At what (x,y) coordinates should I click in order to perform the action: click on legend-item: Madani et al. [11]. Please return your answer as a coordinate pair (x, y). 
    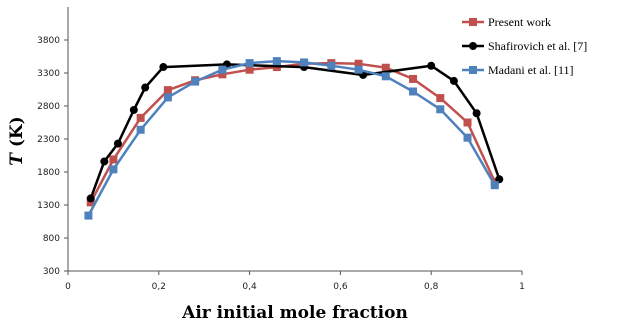
    Looking at the image, I should click on (518, 70).